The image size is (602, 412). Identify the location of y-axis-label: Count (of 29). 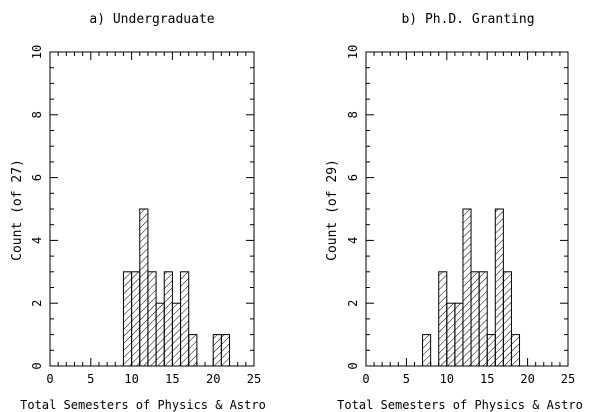
(332, 210).